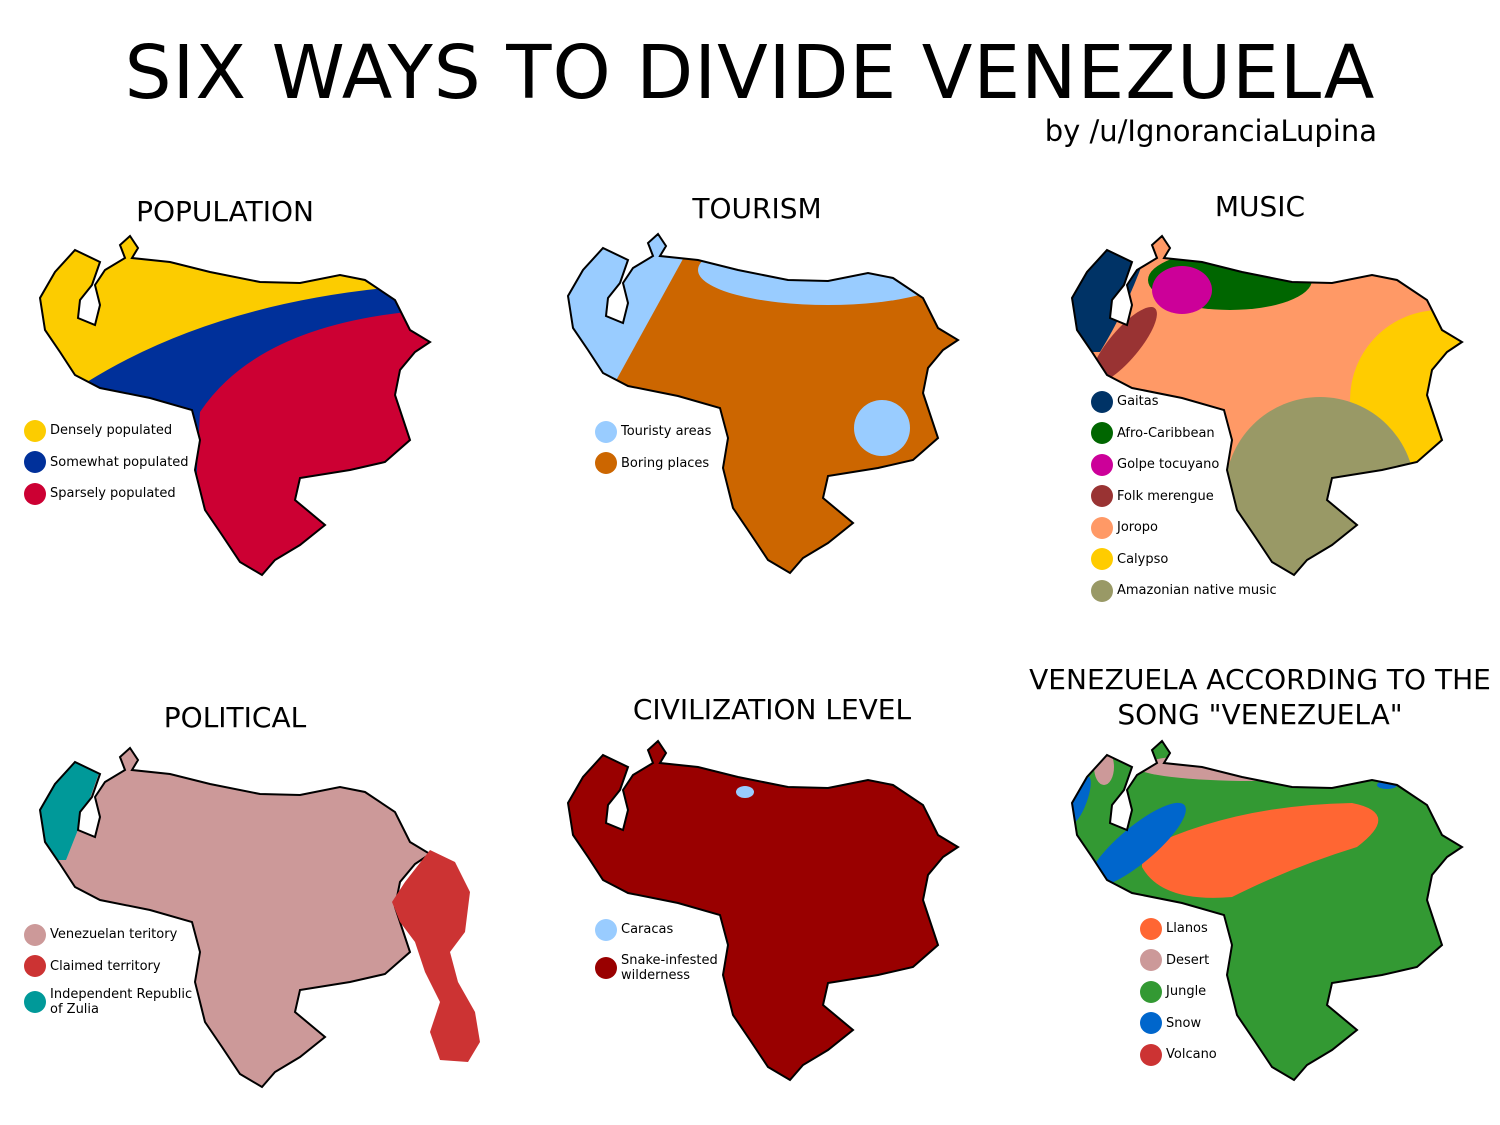 The width and height of the screenshot is (1500, 1125). I want to click on legend-item: Calypso, so click(1184, 560).